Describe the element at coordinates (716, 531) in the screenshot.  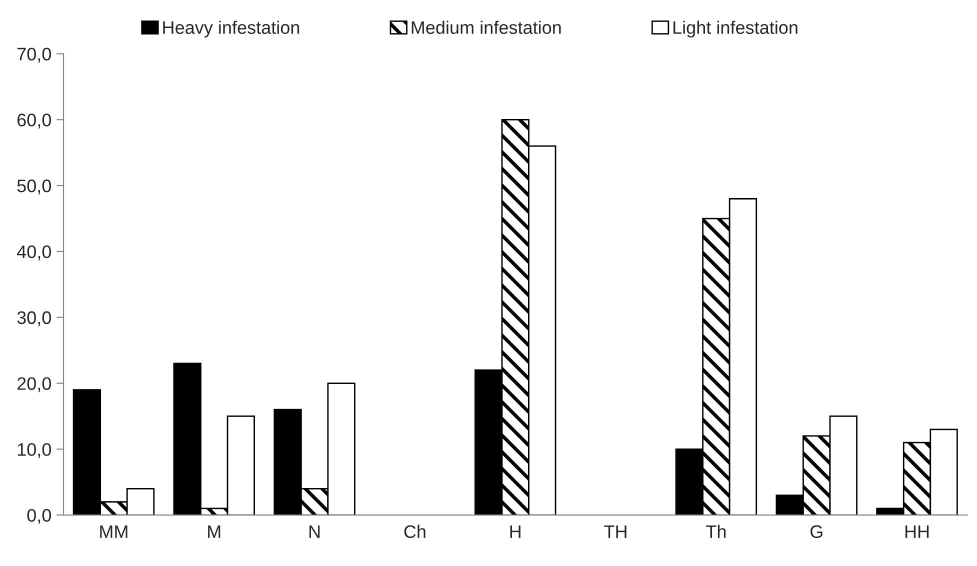
I see `x-tick-label: Th` at that location.